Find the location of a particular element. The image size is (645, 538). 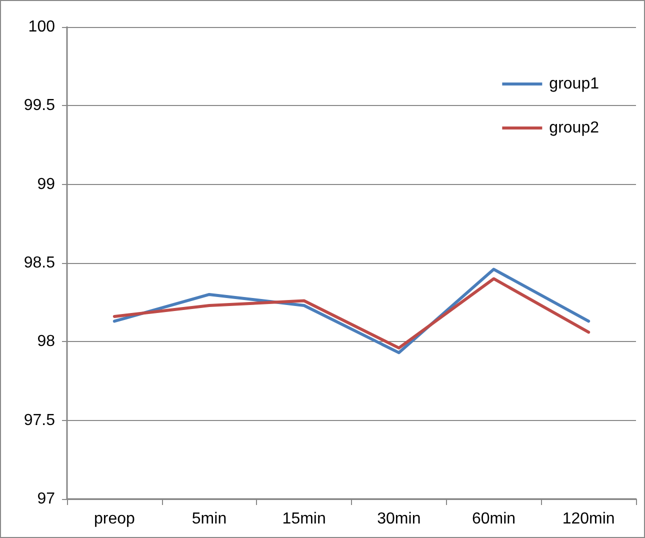

x-tick-label: 60min is located at coordinates (494, 519).